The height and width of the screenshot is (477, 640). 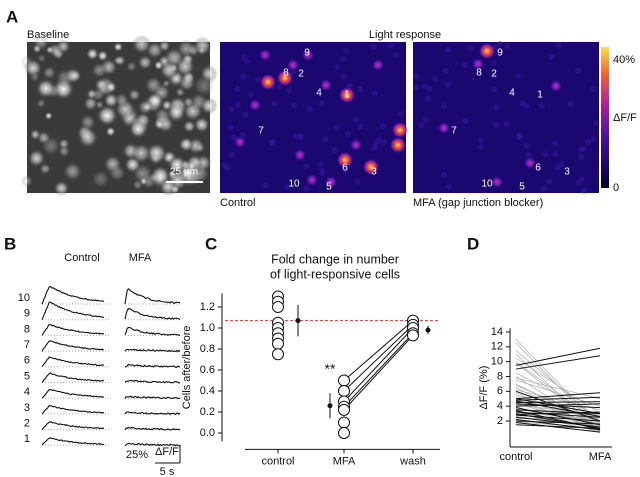 I want to click on mfa-label: MFA (gap junction blocker), so click(x=478, y=203).